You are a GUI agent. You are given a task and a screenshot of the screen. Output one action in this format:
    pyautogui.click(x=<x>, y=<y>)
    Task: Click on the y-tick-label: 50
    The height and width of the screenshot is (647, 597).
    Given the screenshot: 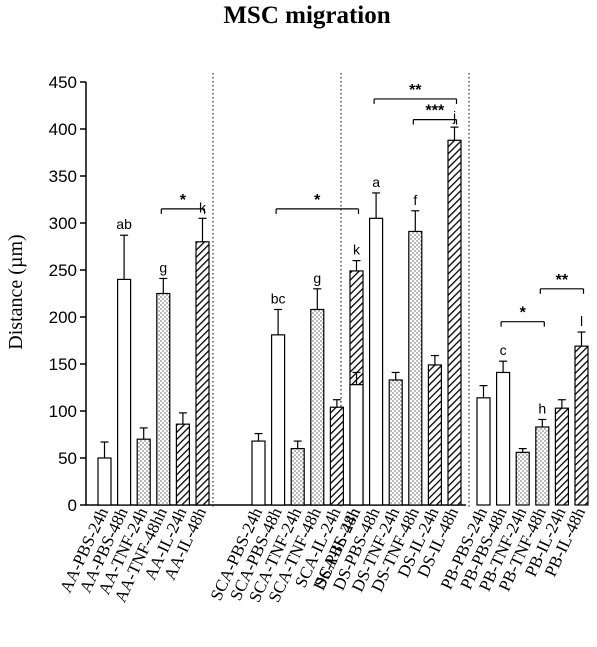 What is the action you would take?
    pyautogui.click(x=67, y=458)
    